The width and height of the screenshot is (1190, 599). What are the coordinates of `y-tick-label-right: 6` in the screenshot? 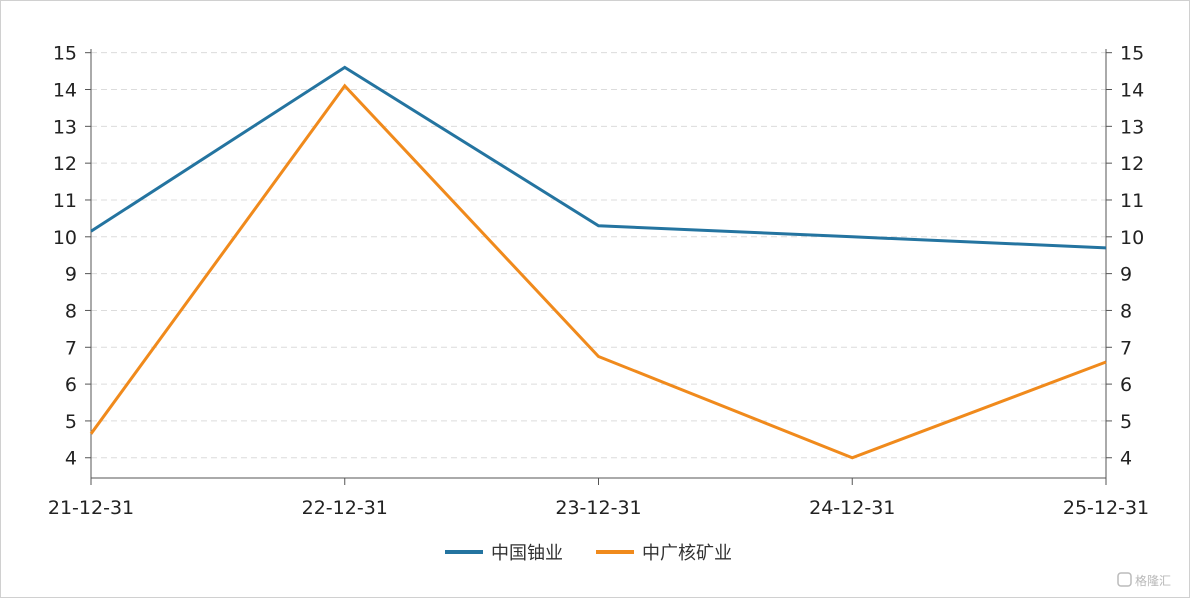 It's located at (1126, 385).